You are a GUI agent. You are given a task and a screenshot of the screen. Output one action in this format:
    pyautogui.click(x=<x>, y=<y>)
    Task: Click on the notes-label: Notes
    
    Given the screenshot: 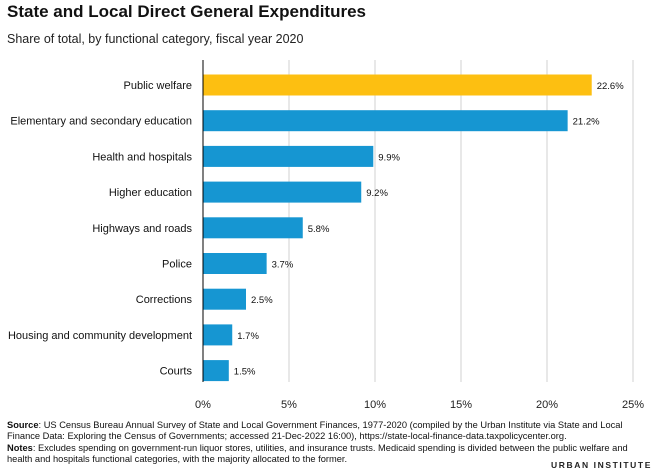 What is the action you would take?
    pyautogui.click(x=20, y=447)
    